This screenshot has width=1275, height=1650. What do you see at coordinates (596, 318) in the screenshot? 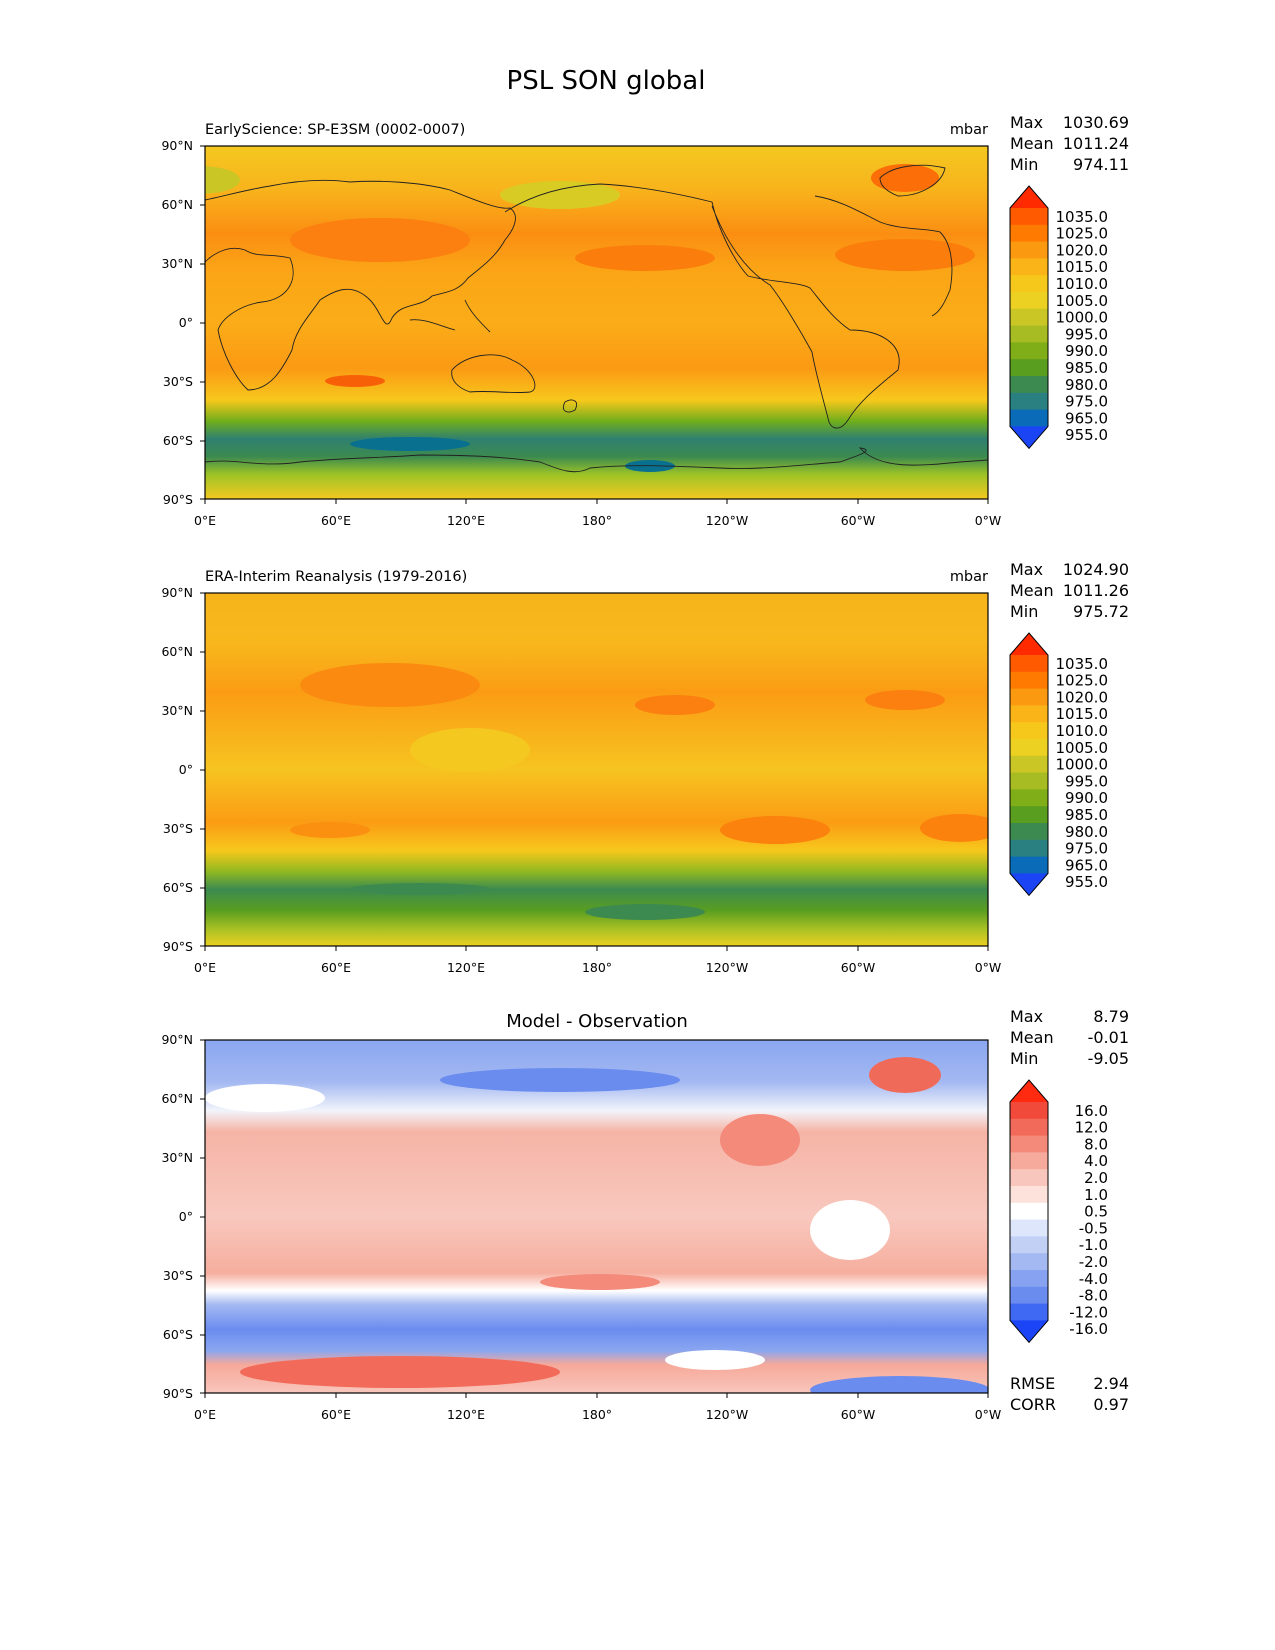
I see `coastlines` at bounding box center [596, 318].